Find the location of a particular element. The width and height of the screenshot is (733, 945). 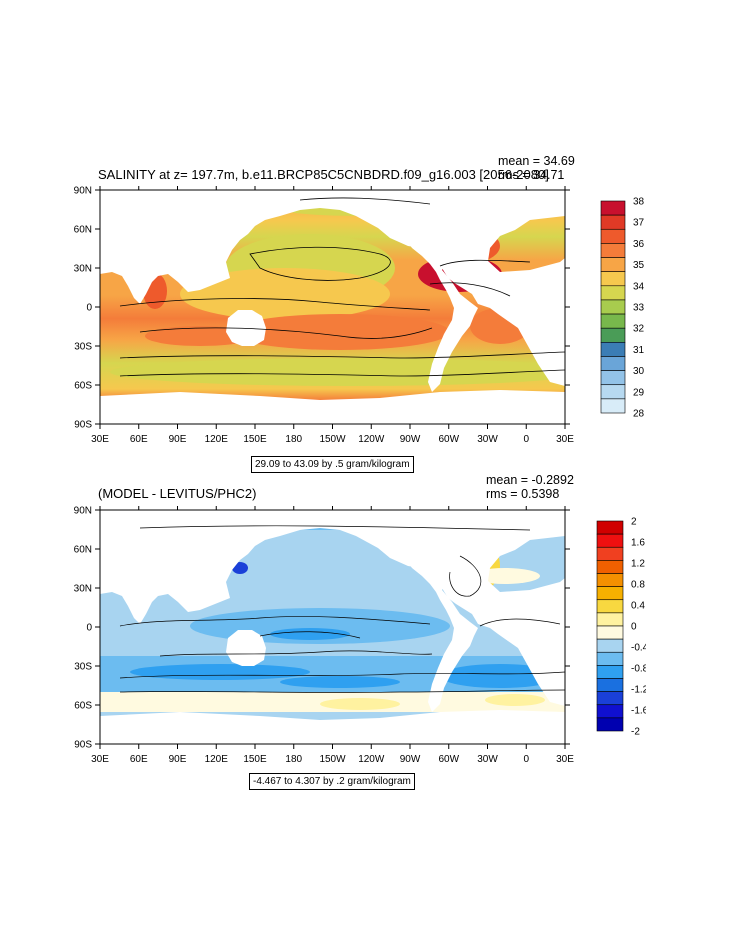

colorbar-label: 34 is located at coordinates (639, 286).